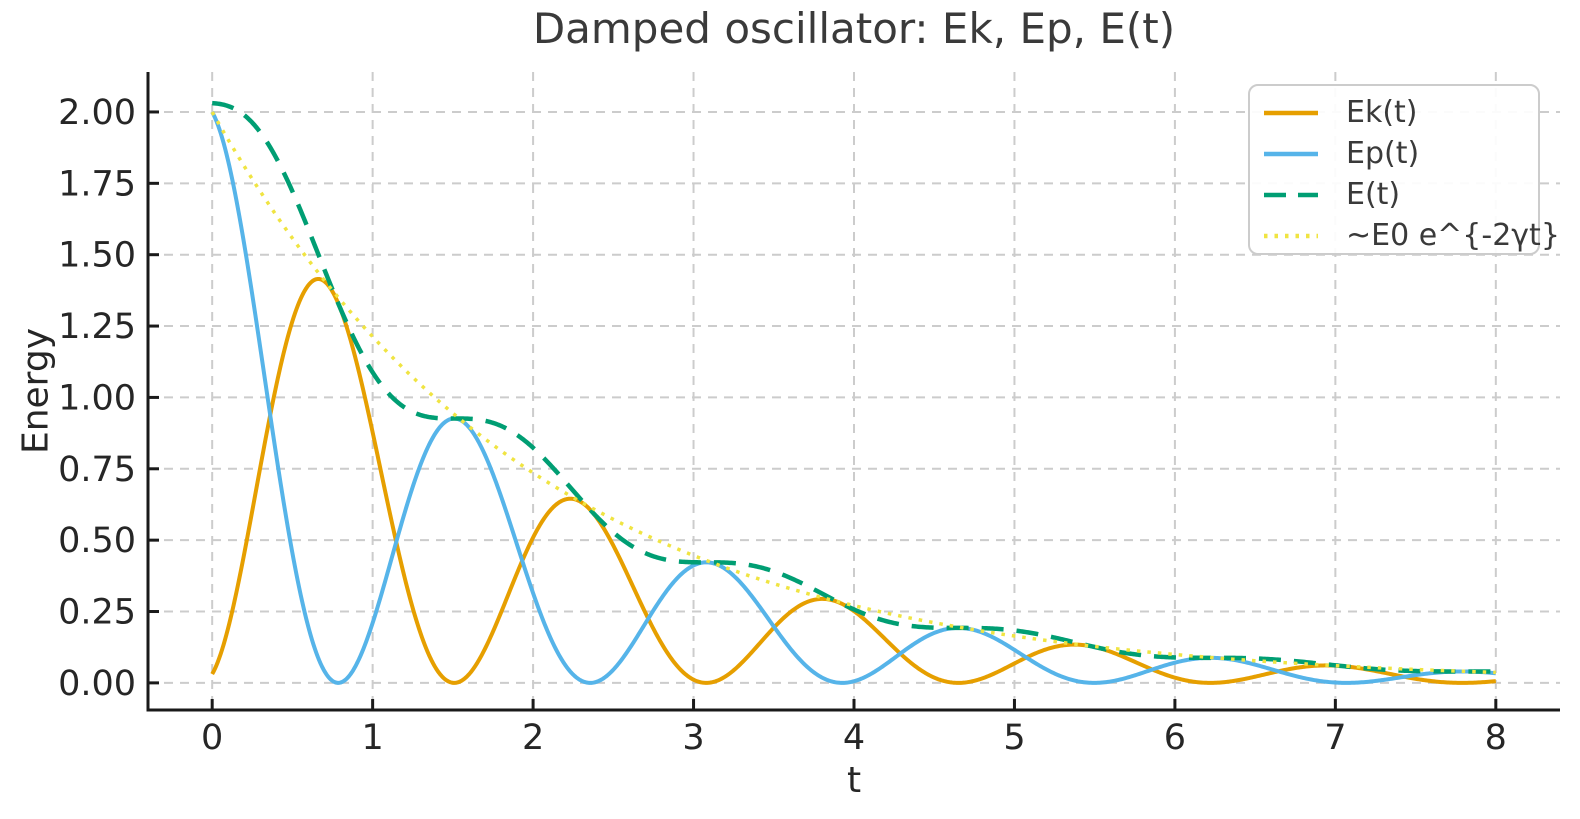  Describe the element at coordinates (1335, 738) in the screenshot. I see `x-tick-label-7: 7` at that location.